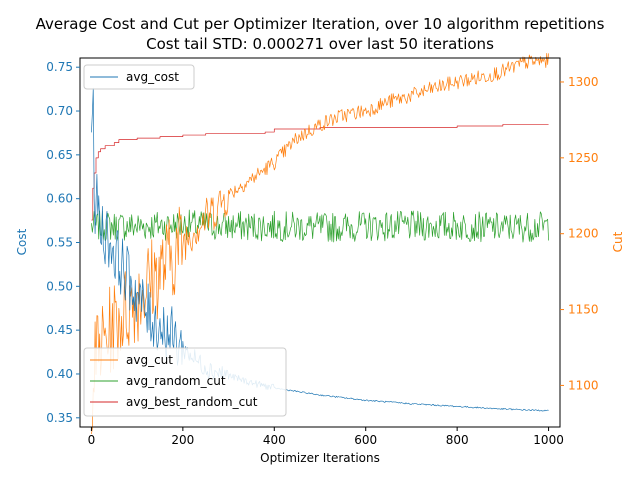  What do you see at coordinates (22, 241) in the screenshot?
I see `y-axis-left-label: Cost` at bounding box center [22, 241].